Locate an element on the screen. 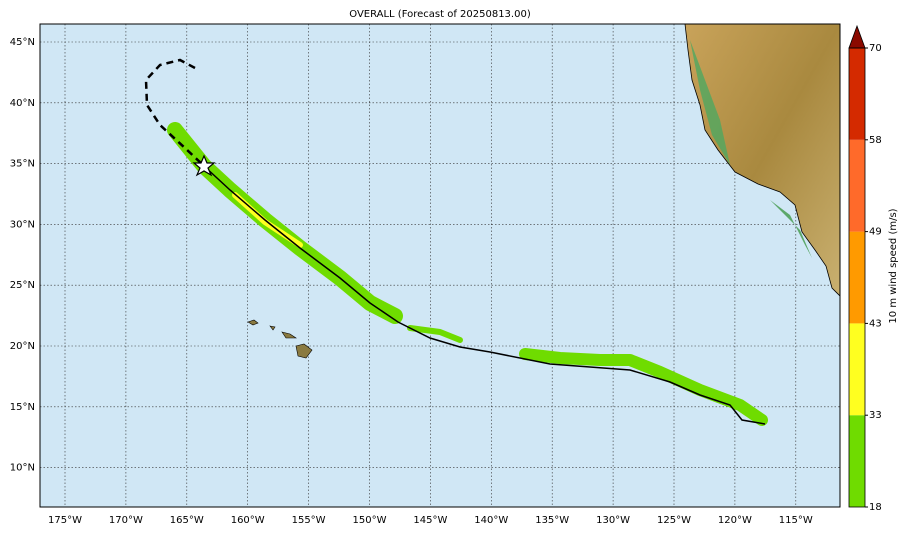  colorbar-extend is located at coordinates (857, 36).